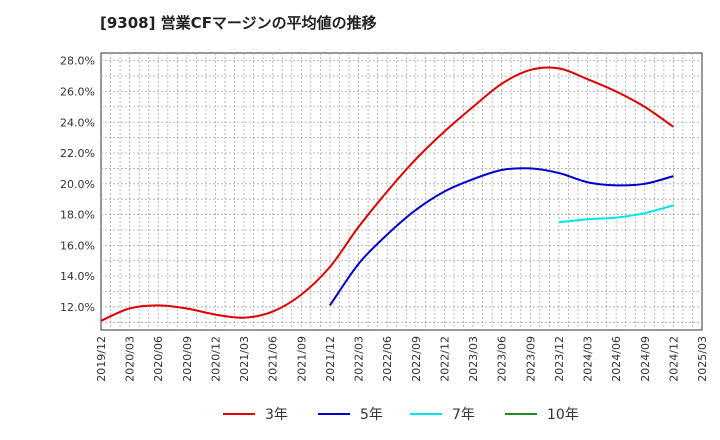 Image resolution: width=720 pixels, height=440 pixels. What do you see at coordinates (77, 245) in the screenshot?
I see `y-tick-label: 16.0%` at bounding box center [77, 245].